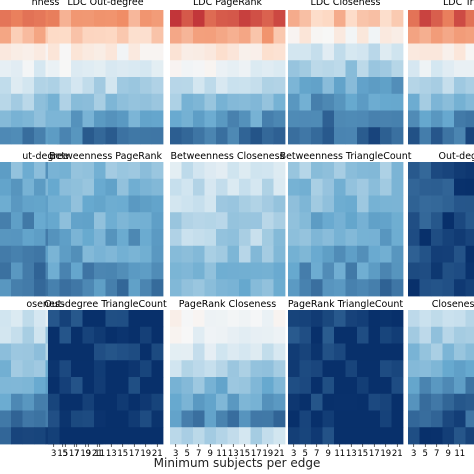 This screenshot has height=474, width=474. What do you see at coordinates (256, 454) in the screenshot?
I see `x-tick-label: 17` at bounding box center [256, 454].